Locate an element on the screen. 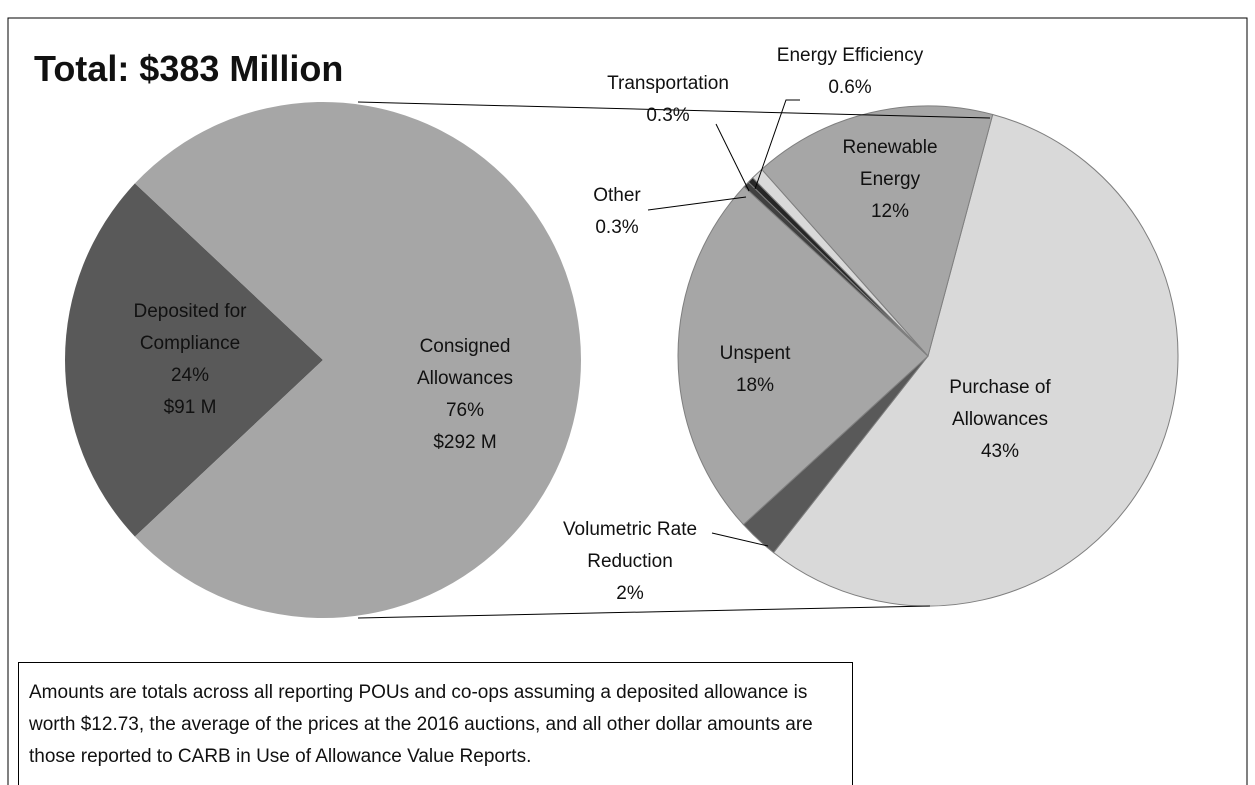 Image resolution: width=1255 pixels, height=785 pixels. slice-value: 2% is located at coordinates (630, 593).